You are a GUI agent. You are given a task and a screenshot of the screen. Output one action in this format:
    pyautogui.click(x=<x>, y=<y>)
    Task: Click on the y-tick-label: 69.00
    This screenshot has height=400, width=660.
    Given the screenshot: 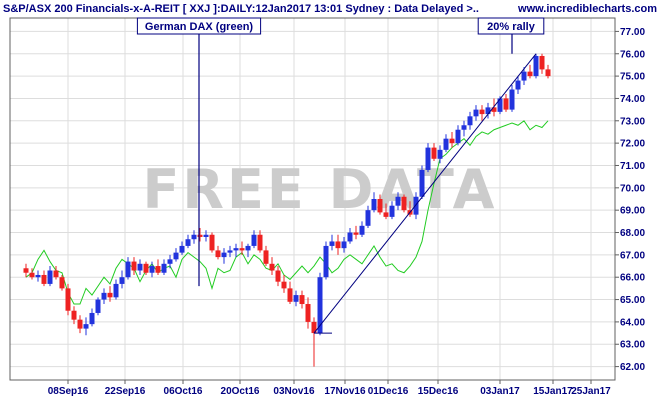 What is the action you would take?
    pyautogui.click(x=632, y=211)
    